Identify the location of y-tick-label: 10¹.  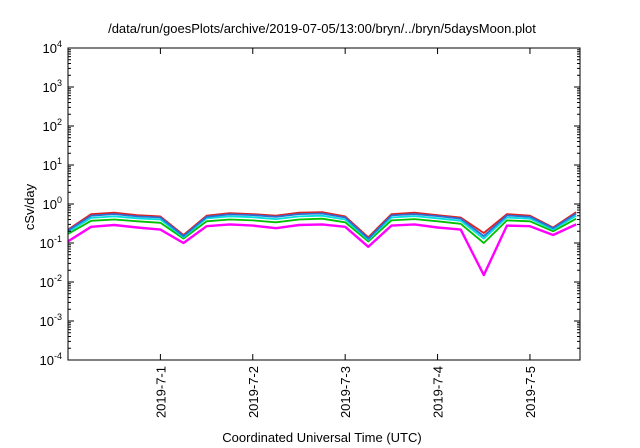
(52, 164).